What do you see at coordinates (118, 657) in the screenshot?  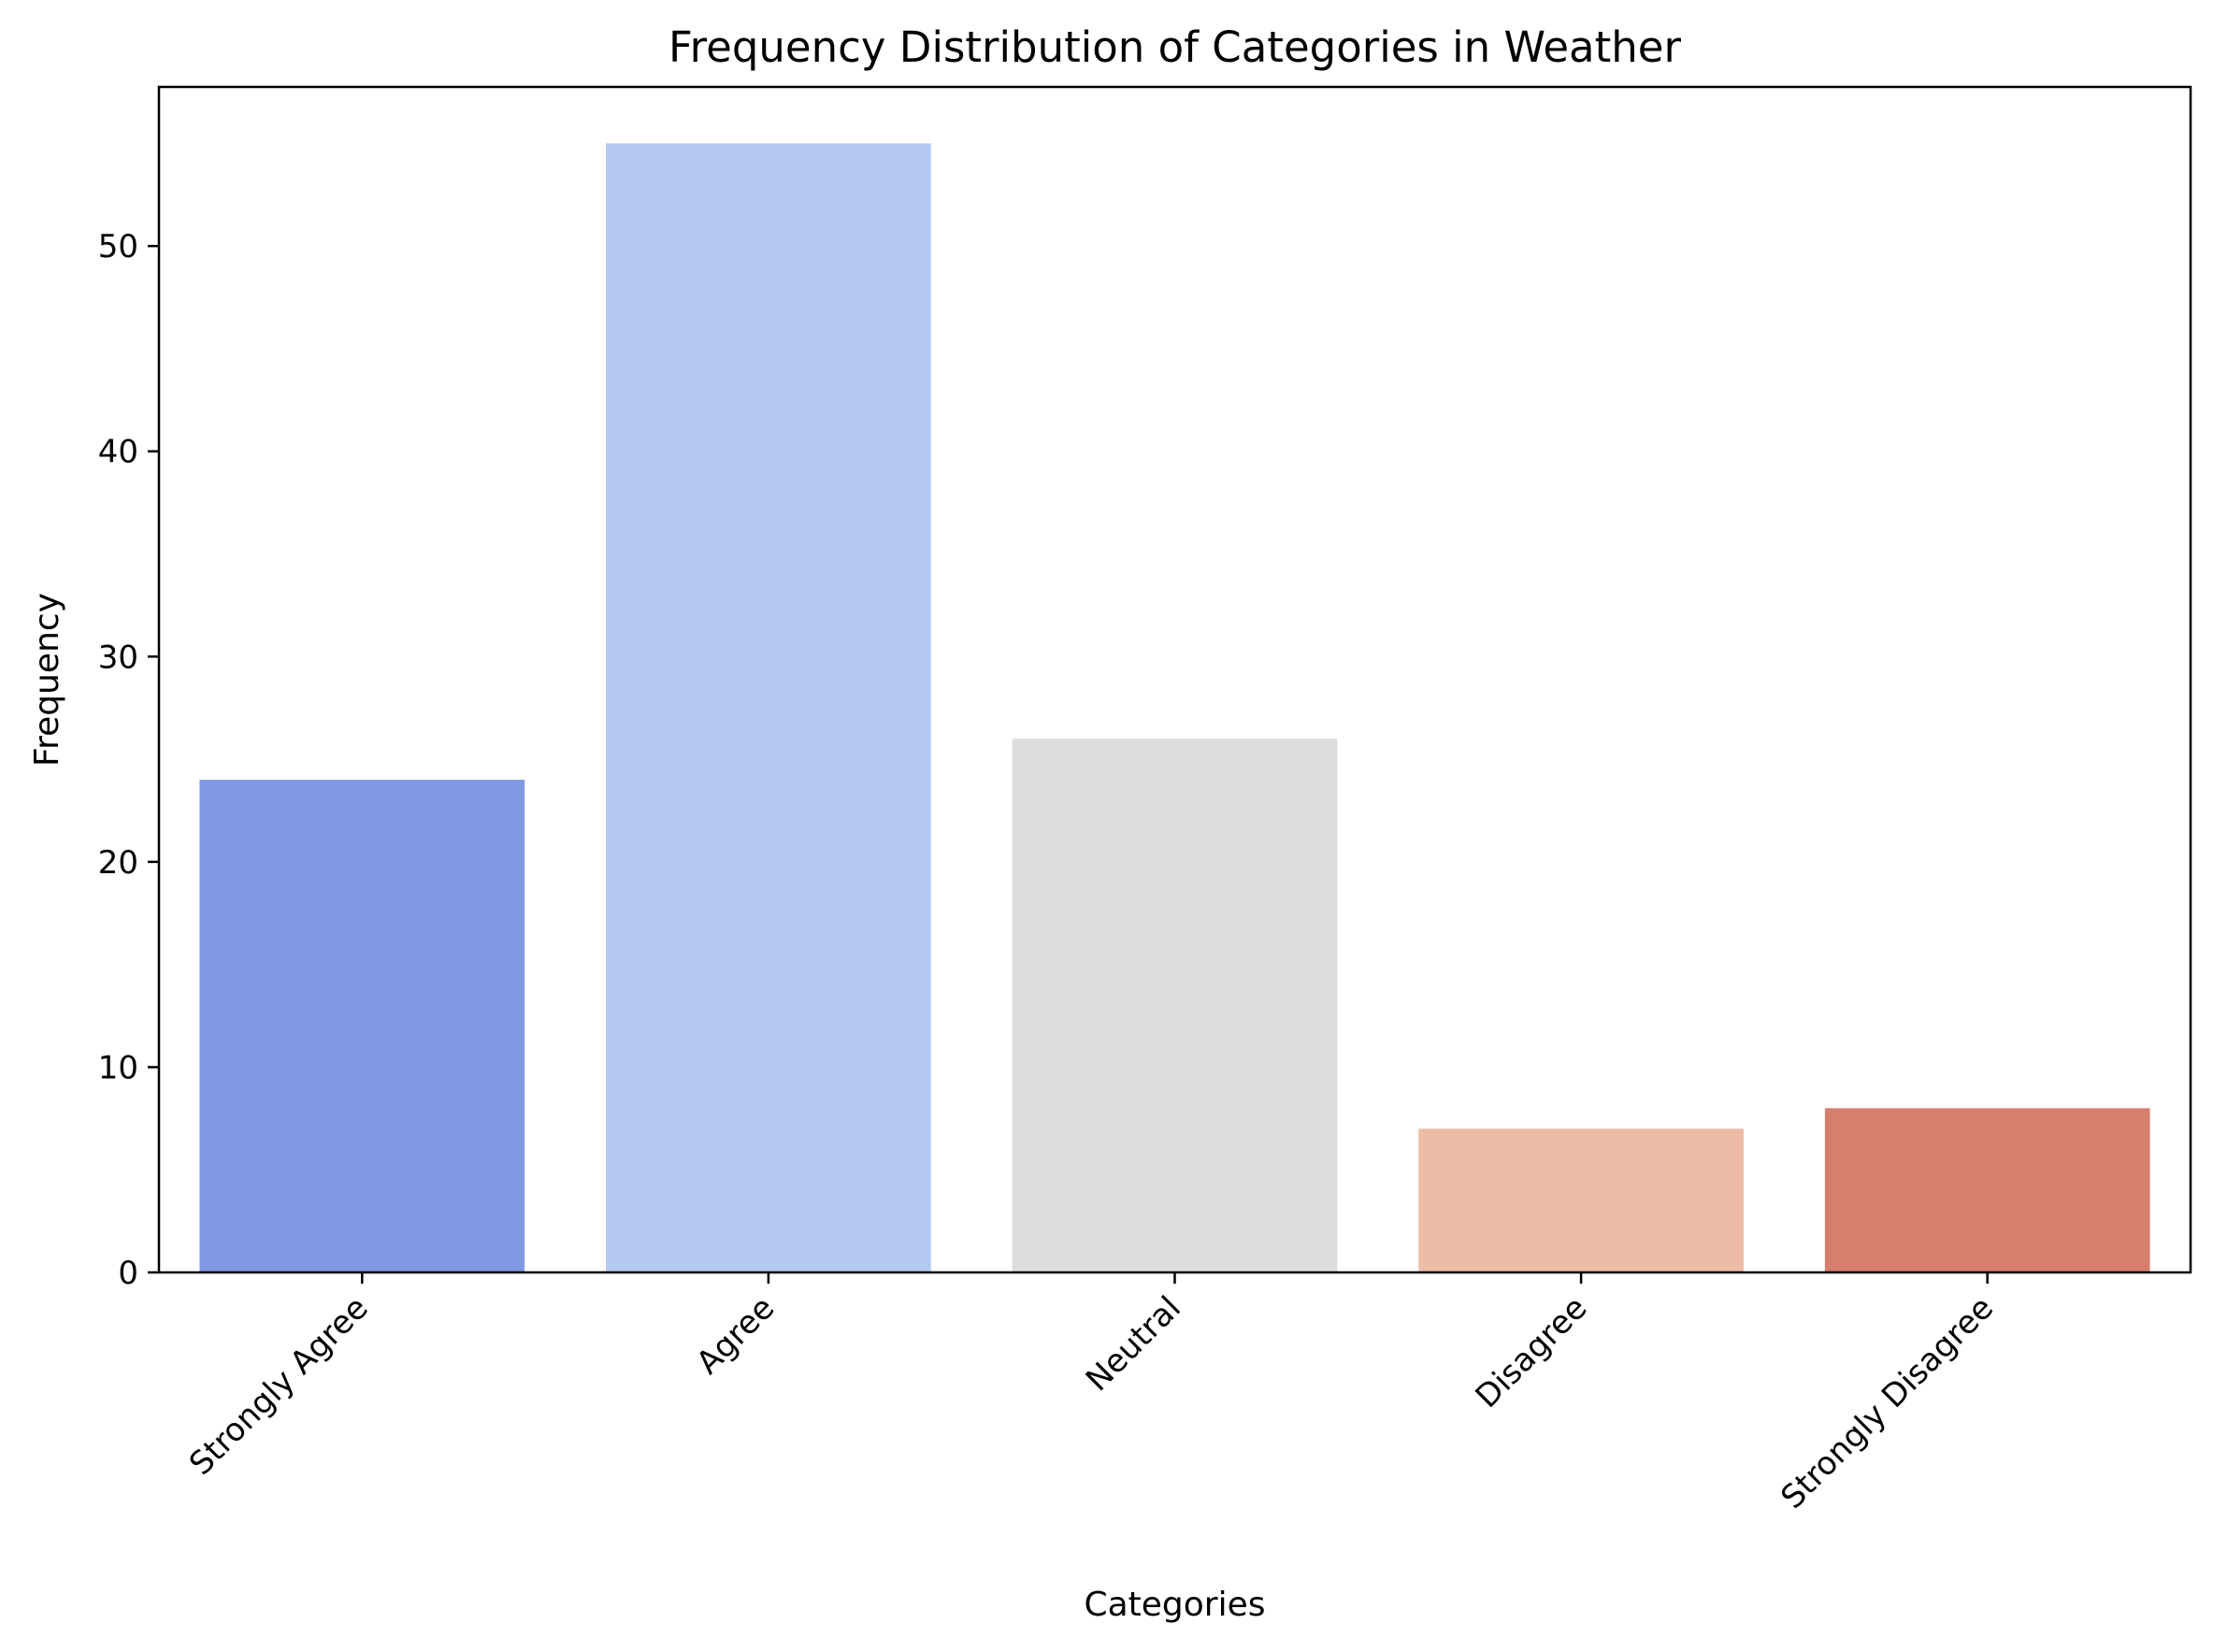 I see `y-tick-label: 30` at bounding box center [118, 657].